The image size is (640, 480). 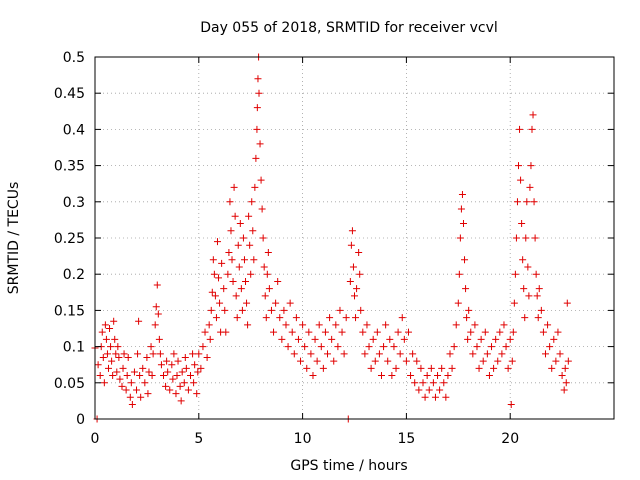 I want to click on x-axis-title: GPS time / hours, so click(x=348, y=466).